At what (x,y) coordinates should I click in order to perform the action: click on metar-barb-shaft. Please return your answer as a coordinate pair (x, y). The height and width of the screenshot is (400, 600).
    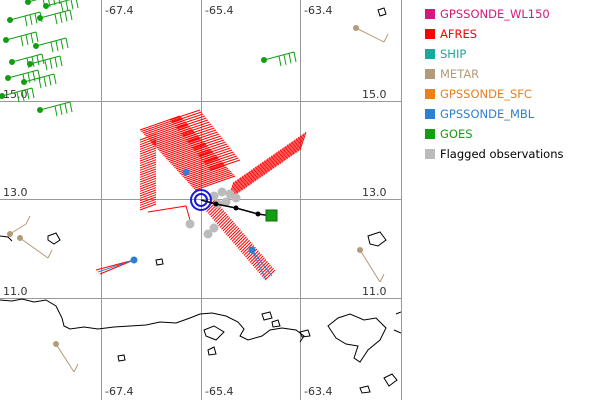
    Looking at the image, I should click on (34, 248).